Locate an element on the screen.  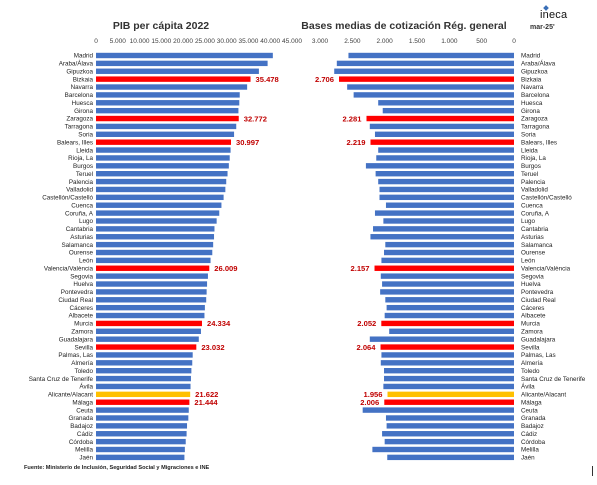
gdp-province-label: Castellón/Castelló is located at coordinates (67, 198).